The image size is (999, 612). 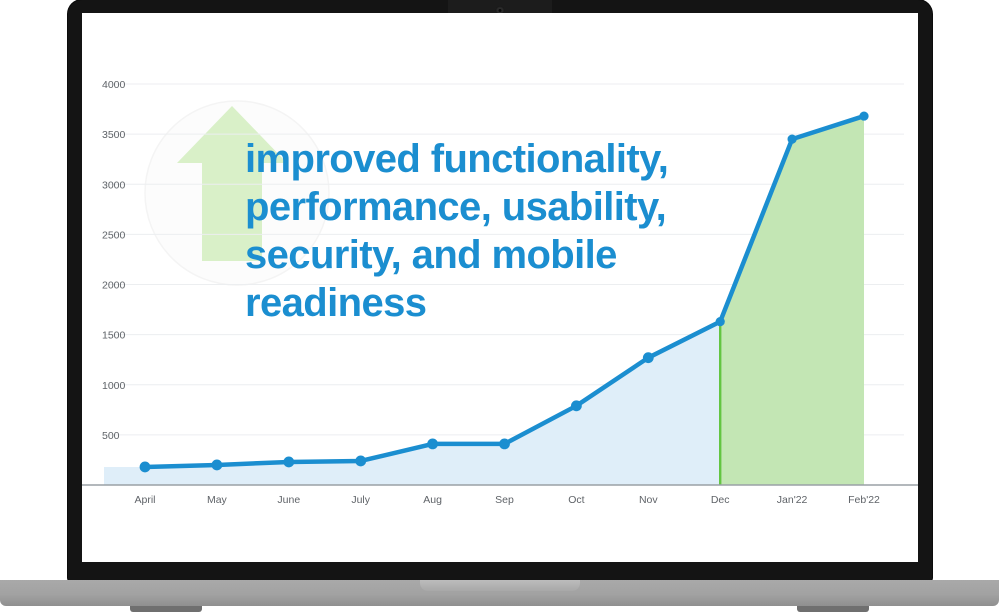 What do you see at coordinates (792, 300) in the screenshot?
I see `area-fill-after-marker` at bounding box center [792, 300].